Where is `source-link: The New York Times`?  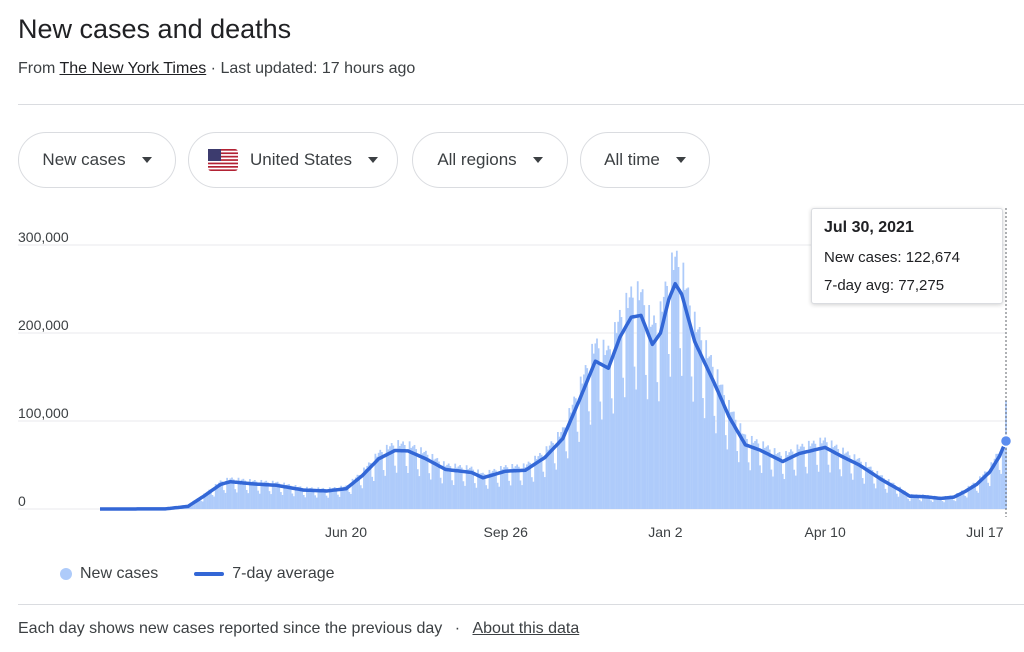
source-link: The New York Times is located at coordinates (133, 68).